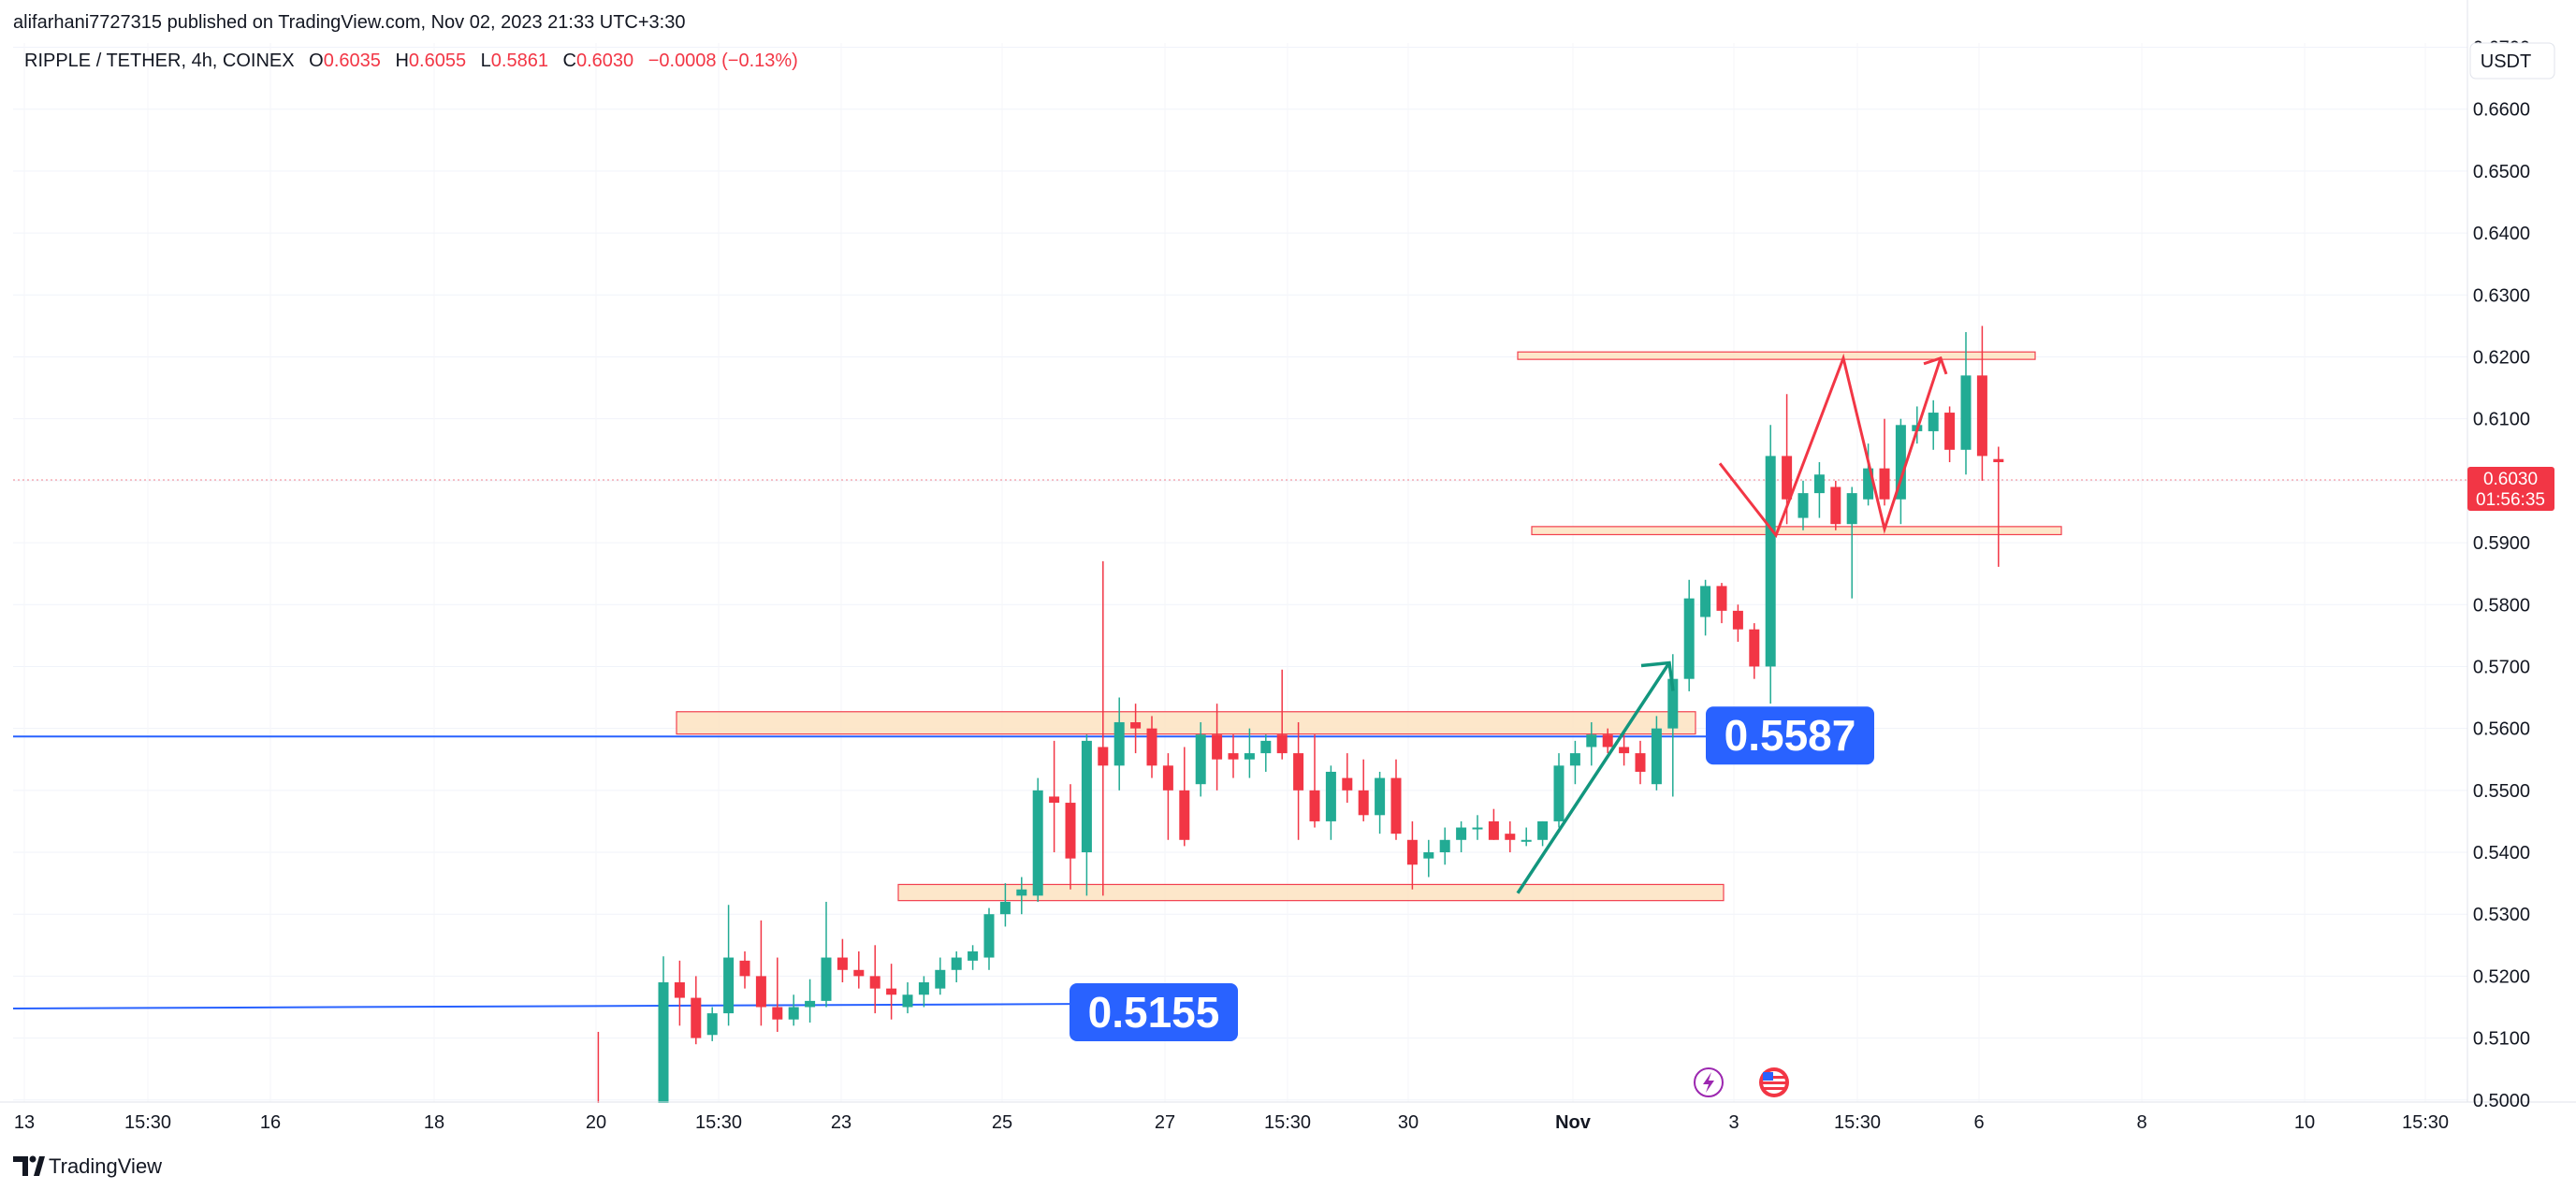  I want to click on y-tick-label: 0.6400, so click(2501, 234).